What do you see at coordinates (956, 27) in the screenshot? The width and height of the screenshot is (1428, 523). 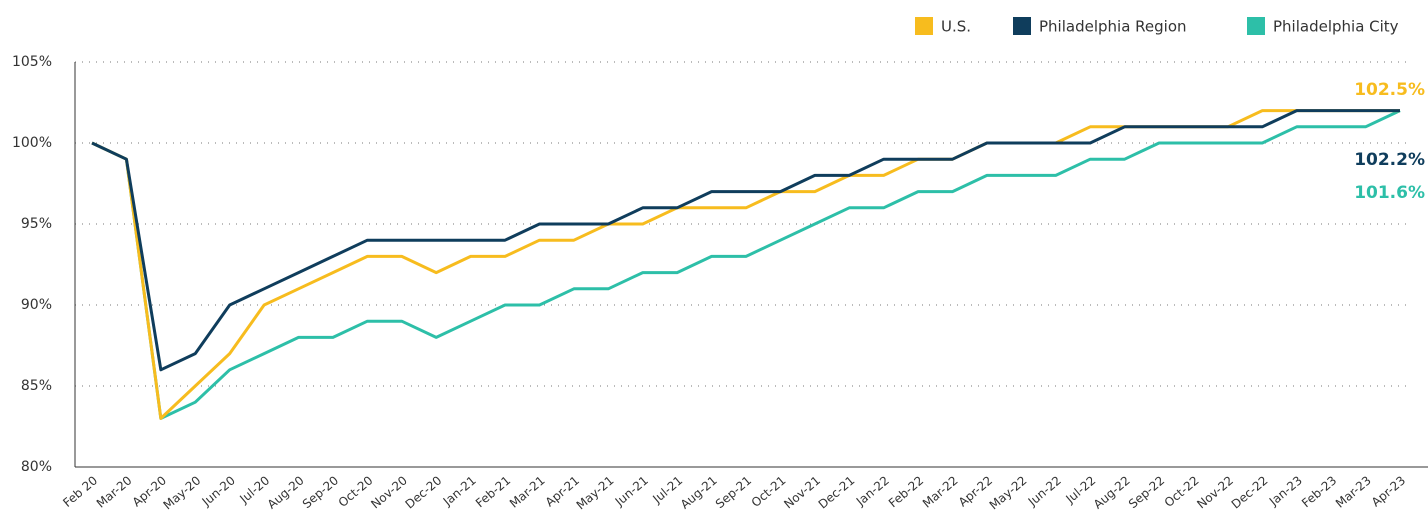 I see `legend-label: U.S.` at bounding box center [956, 27].